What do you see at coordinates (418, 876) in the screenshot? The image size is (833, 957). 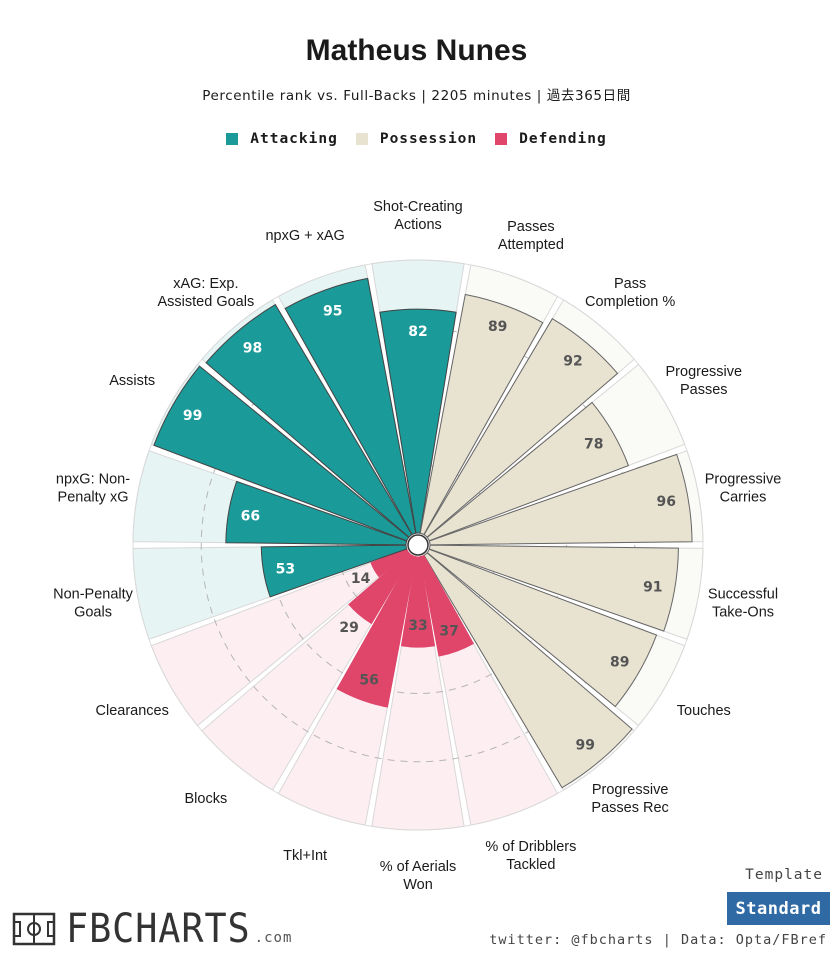 I see `category-label-of-aerials-won: % of Aerials Won` at bounding box center [418, 876].